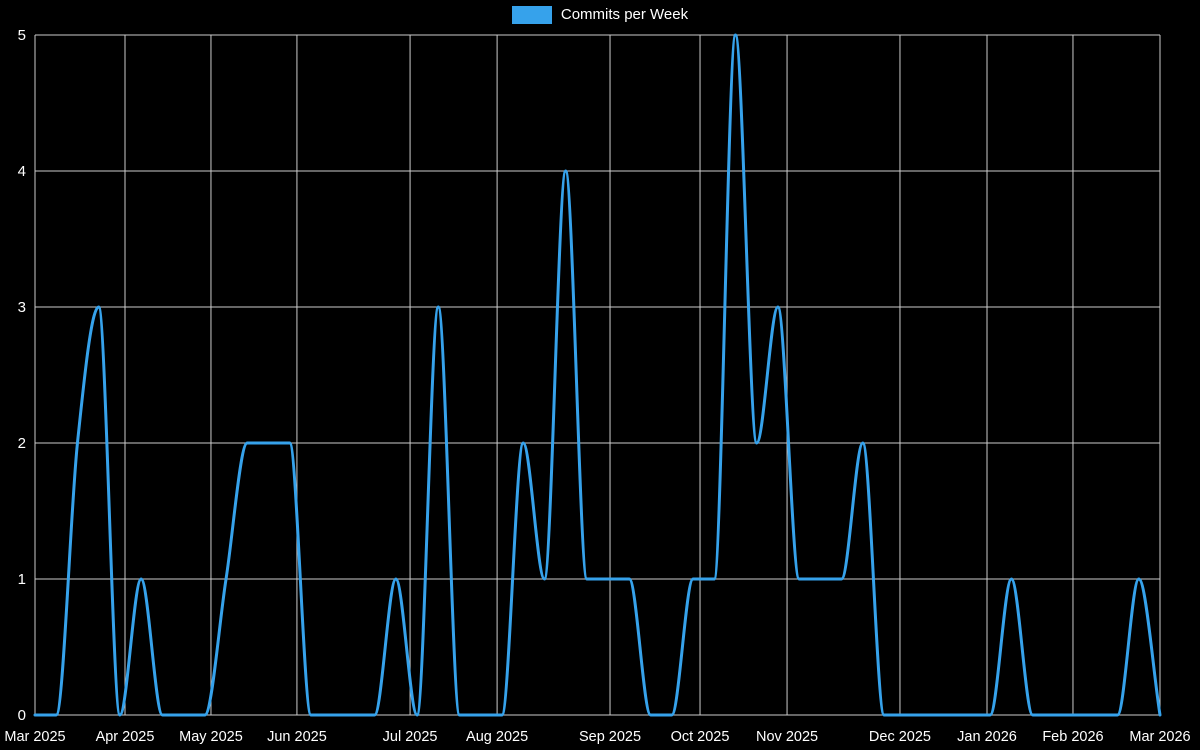  I want to click on chart-legend: Commits per Week, so click(600, 15).